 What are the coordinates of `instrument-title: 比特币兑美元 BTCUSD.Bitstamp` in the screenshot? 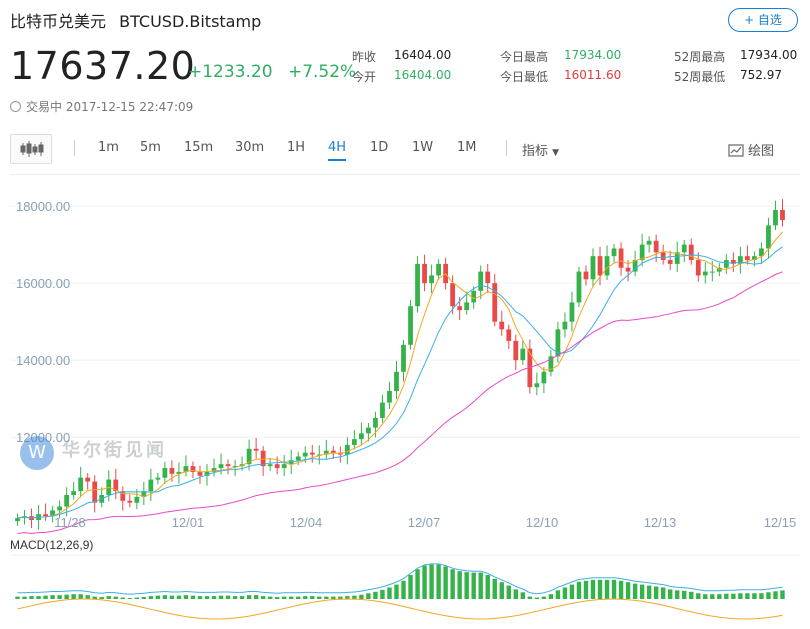 It's located at (135, 20).